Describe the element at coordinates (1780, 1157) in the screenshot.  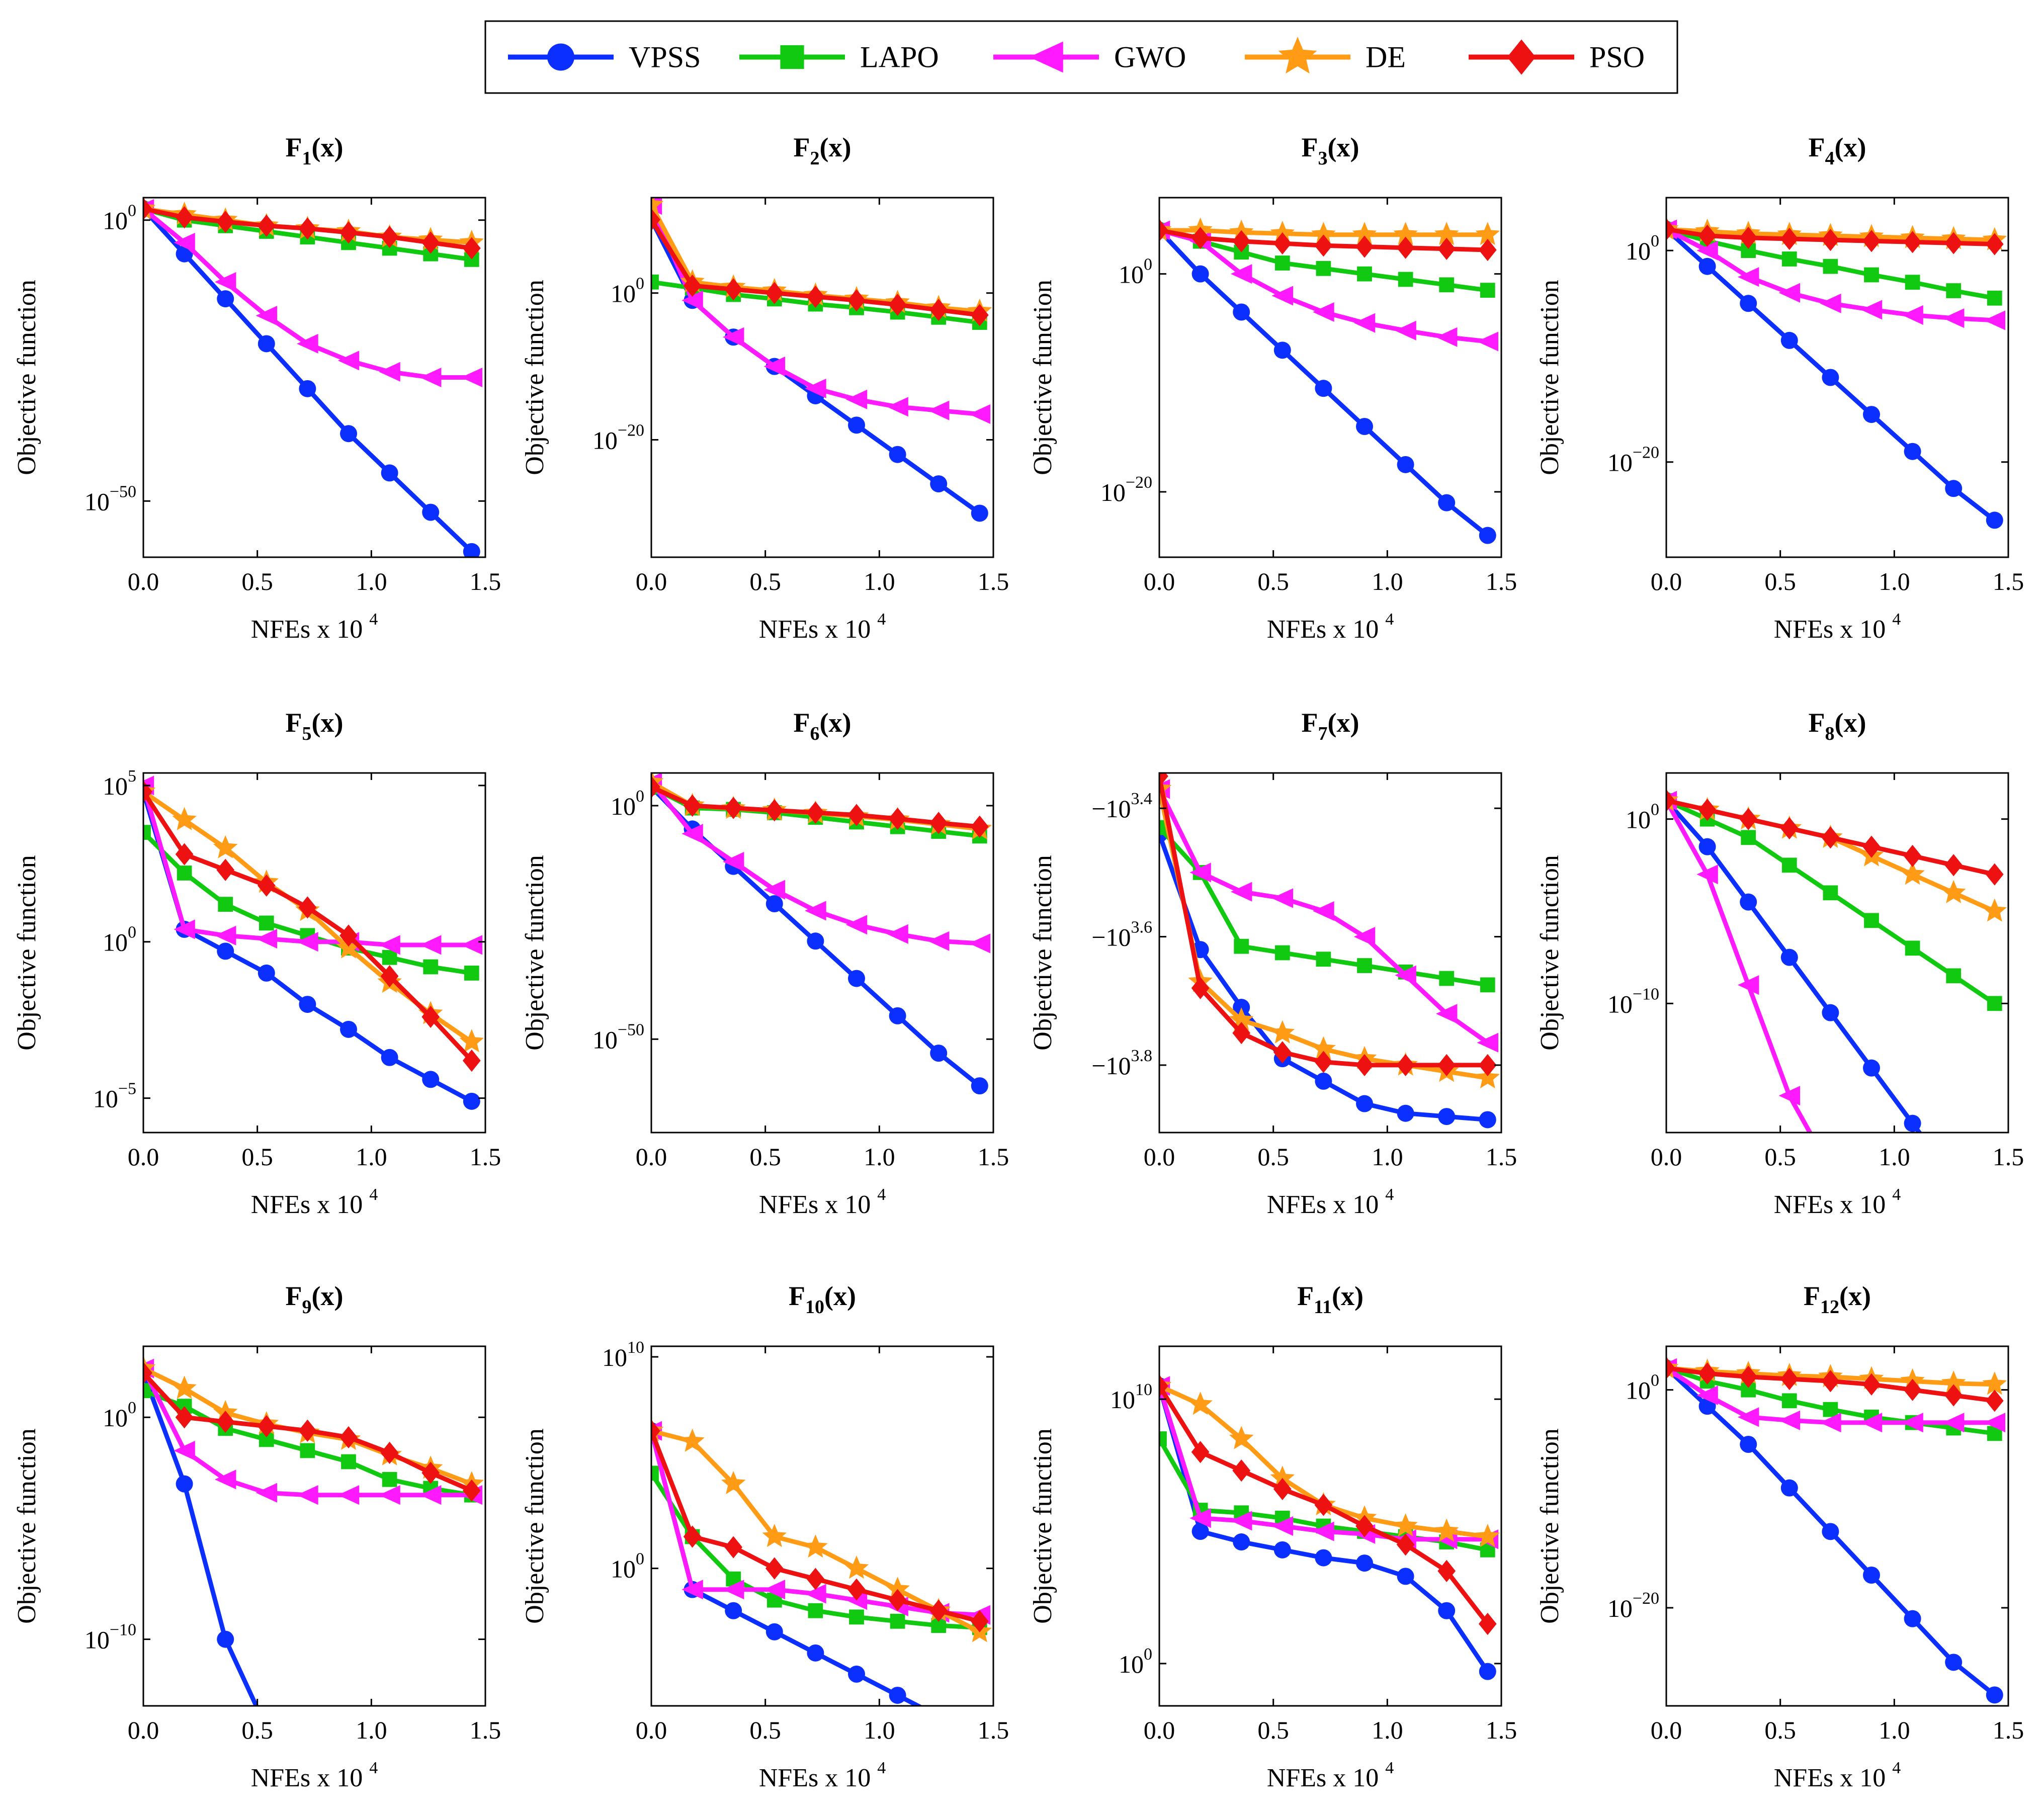
I see `panel-f8-xtick-label: 0.5` at that location.